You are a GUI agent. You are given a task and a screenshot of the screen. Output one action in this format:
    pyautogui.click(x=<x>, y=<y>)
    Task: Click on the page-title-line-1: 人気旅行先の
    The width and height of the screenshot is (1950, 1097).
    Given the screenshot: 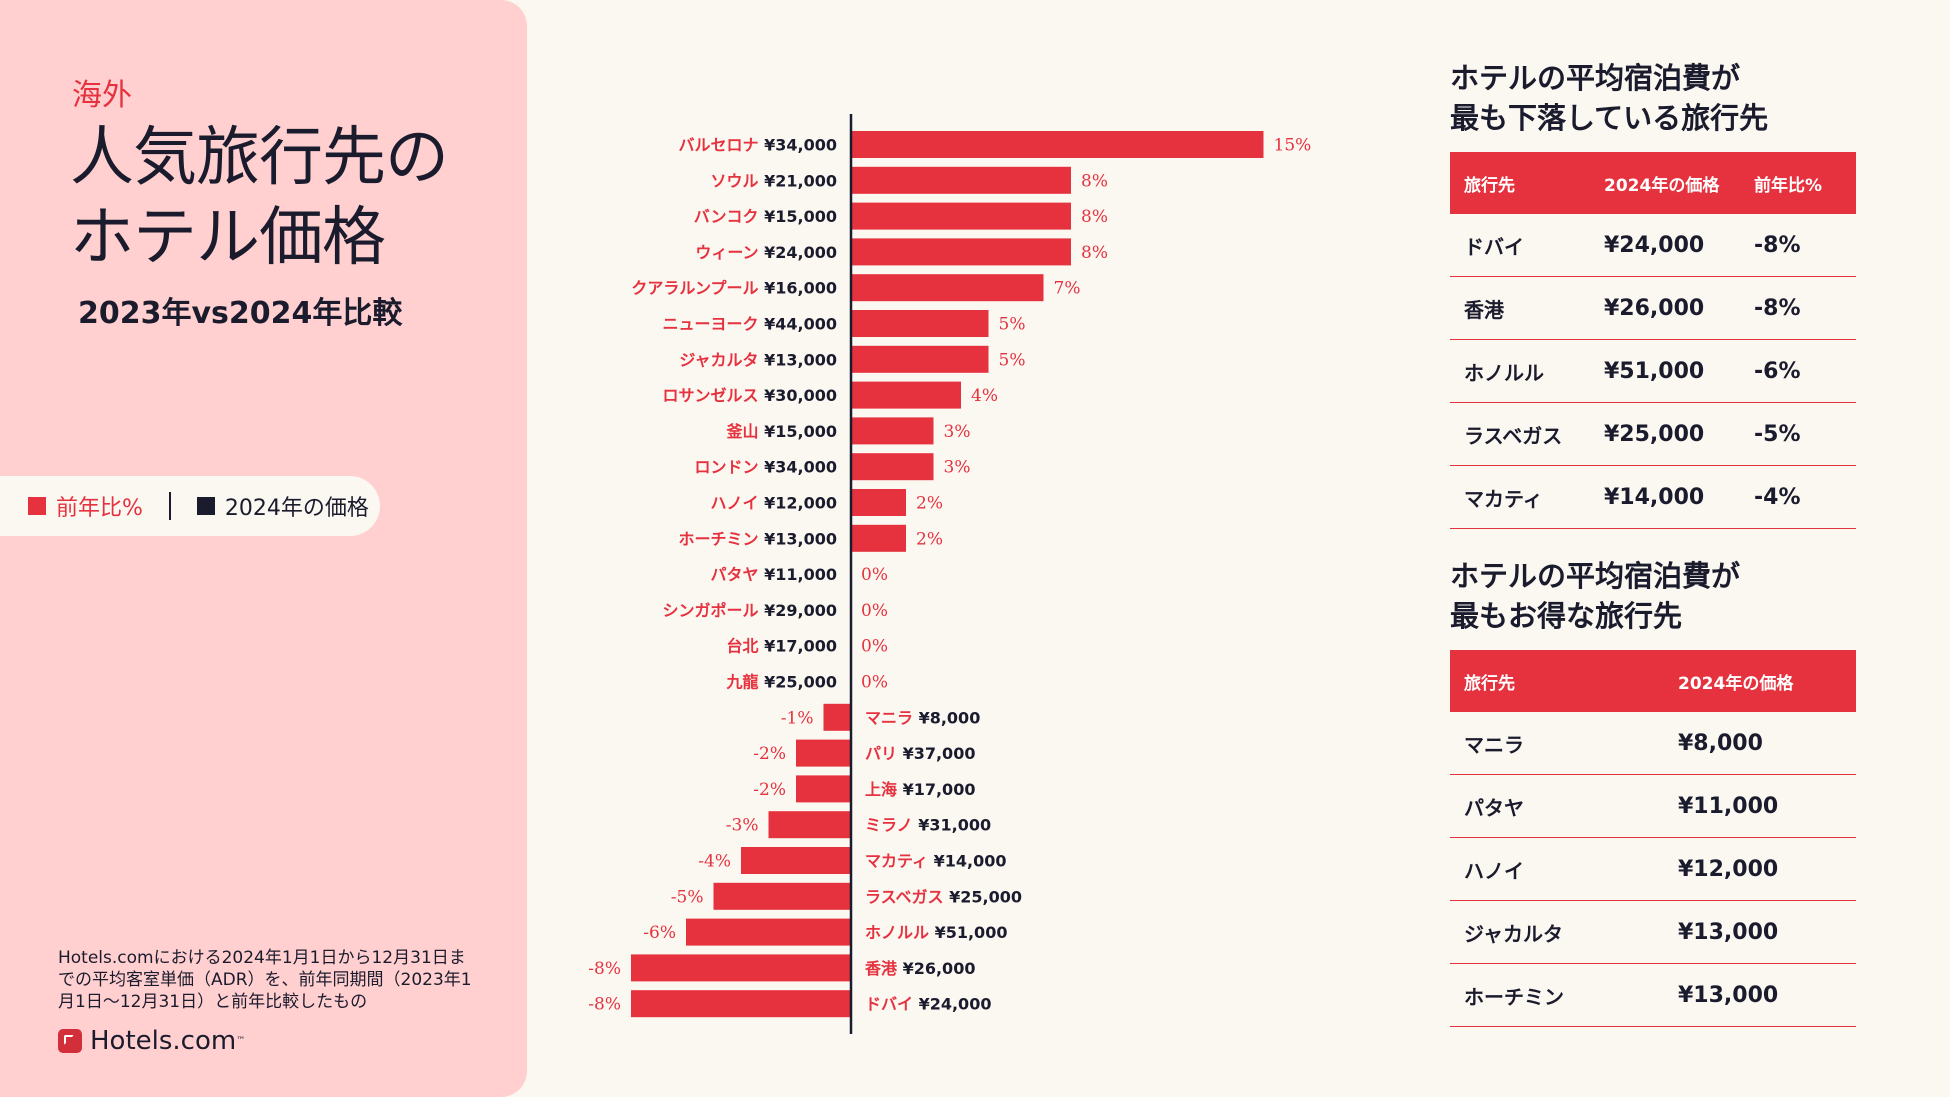 What is the action you would take?
    pyautogui.click(x=259, y=158)
    